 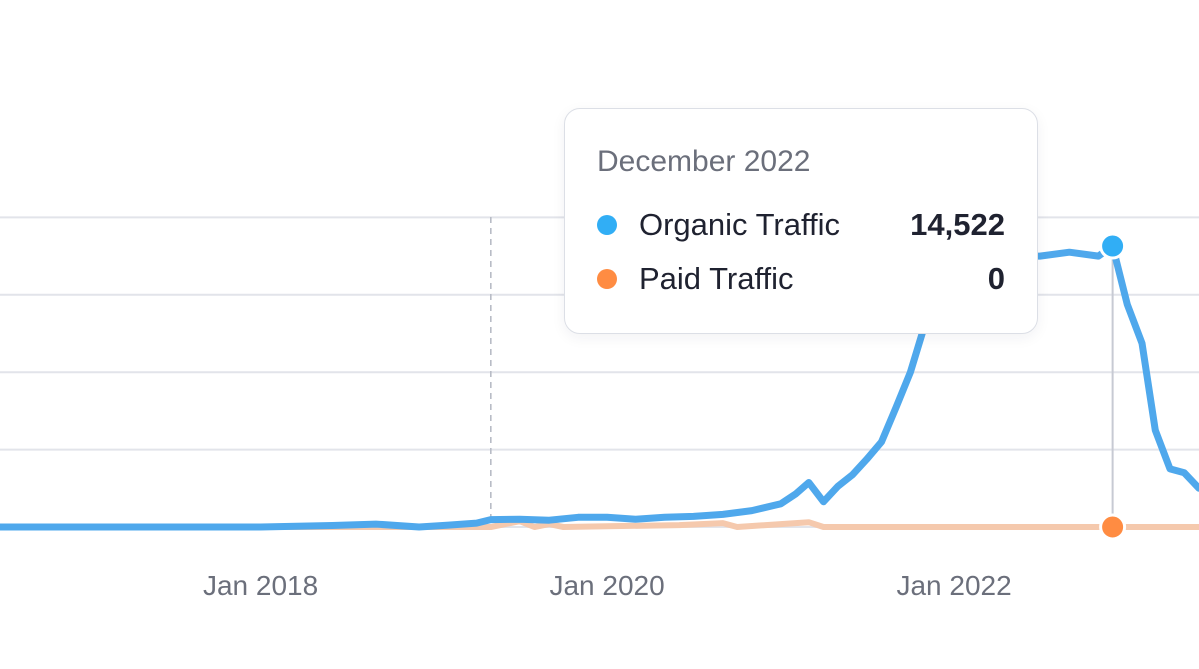 I want to click on organic-highlight-point, so click(x=1113, y=246).